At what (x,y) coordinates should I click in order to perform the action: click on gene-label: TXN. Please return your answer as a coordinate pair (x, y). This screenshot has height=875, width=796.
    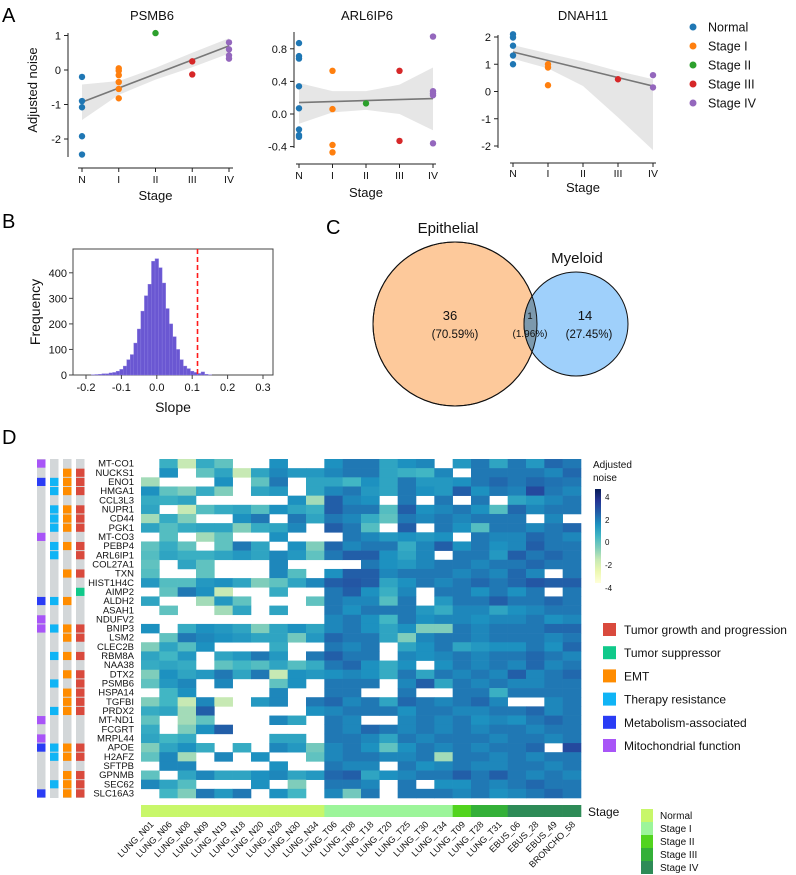
    Looking at the image, I should click on (124, 574).